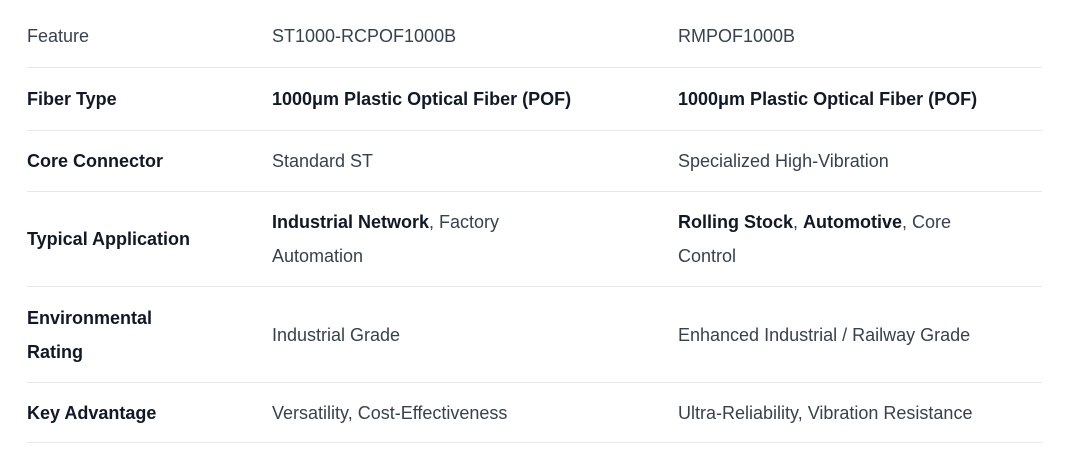 The height and width of the screenshot is (453, 1074). Describe the element at coordinates (534, 34) in the screenshot. I see `table-header-row: Feature ST1000-RCPOF1000B RMPOF1000B` at that location.